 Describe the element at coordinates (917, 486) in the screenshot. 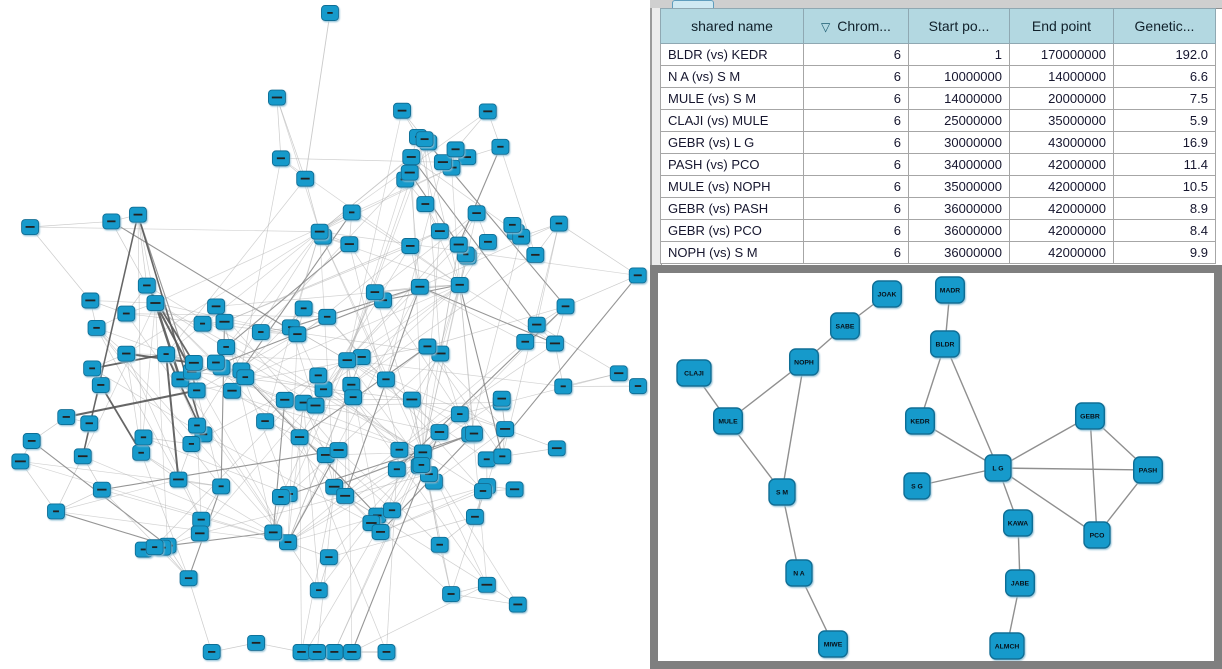

I see `node-S G: S G` at that location.